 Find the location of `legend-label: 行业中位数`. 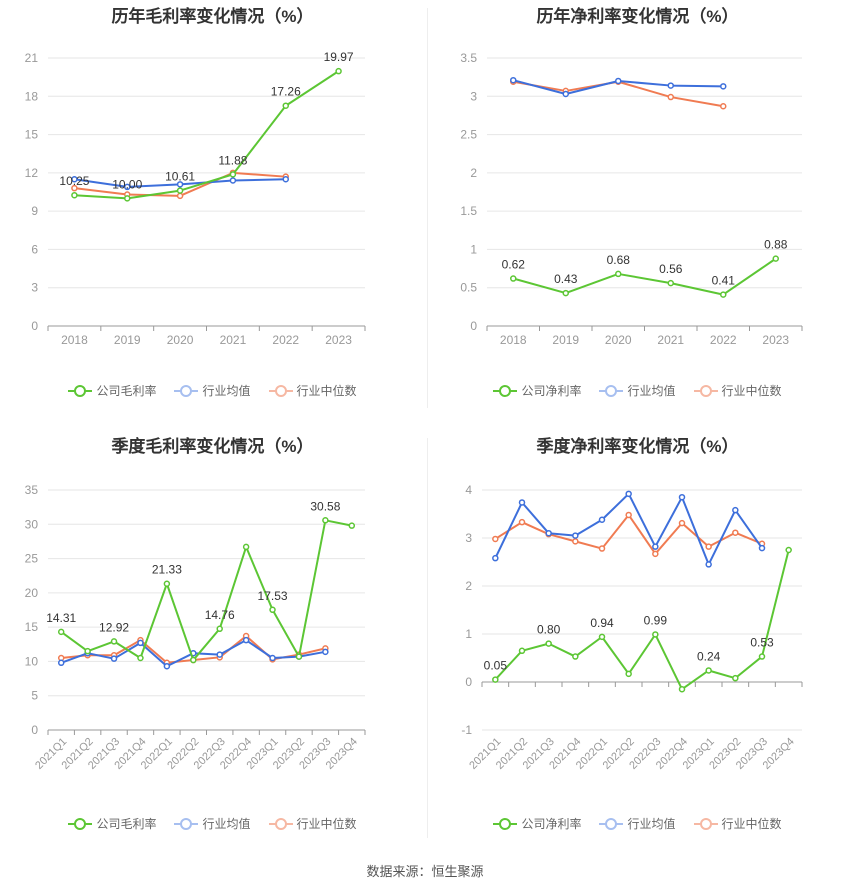

legend-label: 行业中位数 is located at coordinates (326, 391).